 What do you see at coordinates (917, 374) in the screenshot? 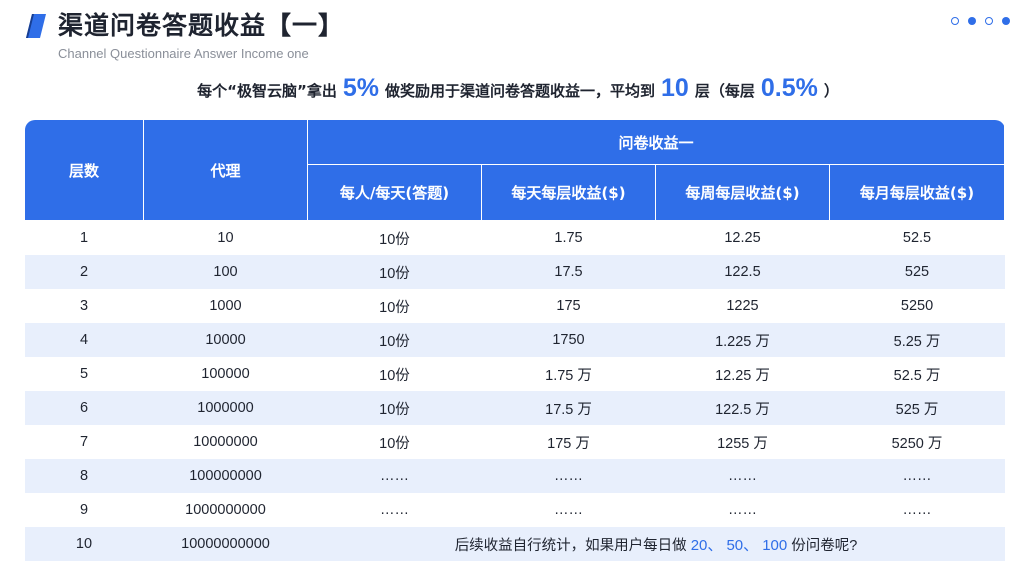
I see `cell-monthly-income: 52.5 万` at bounding box center [917, 374].